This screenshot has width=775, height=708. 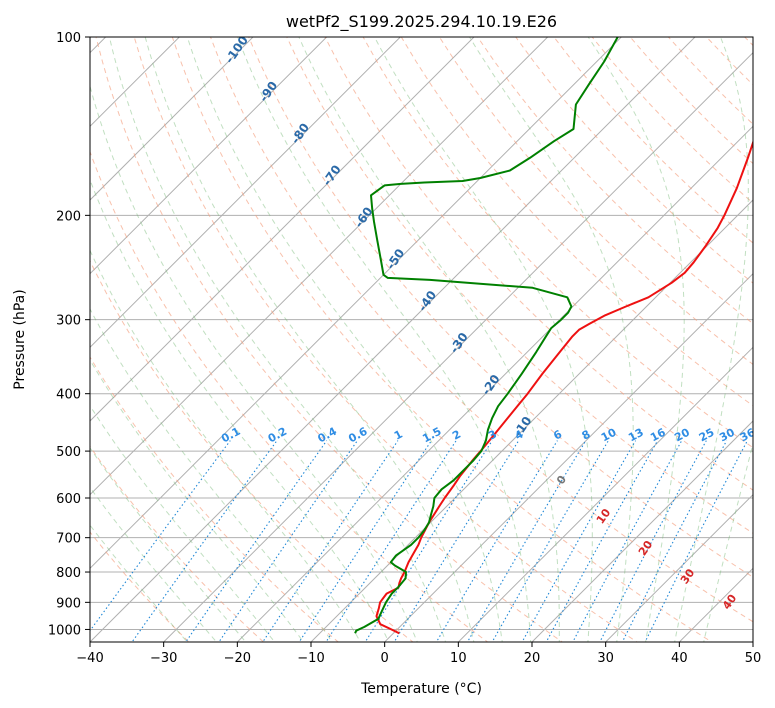 I want to click on mixing-ratio-label: 2, so click(x=456, y=435).